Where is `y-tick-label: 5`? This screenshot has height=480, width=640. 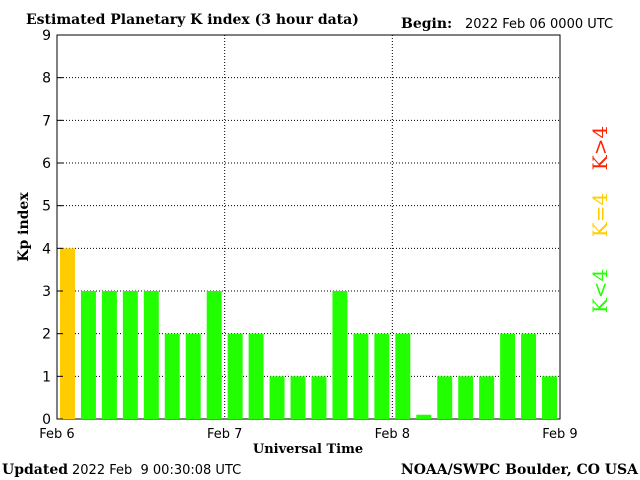 y-tick-label: 5 is located at coordinates (46, 207).